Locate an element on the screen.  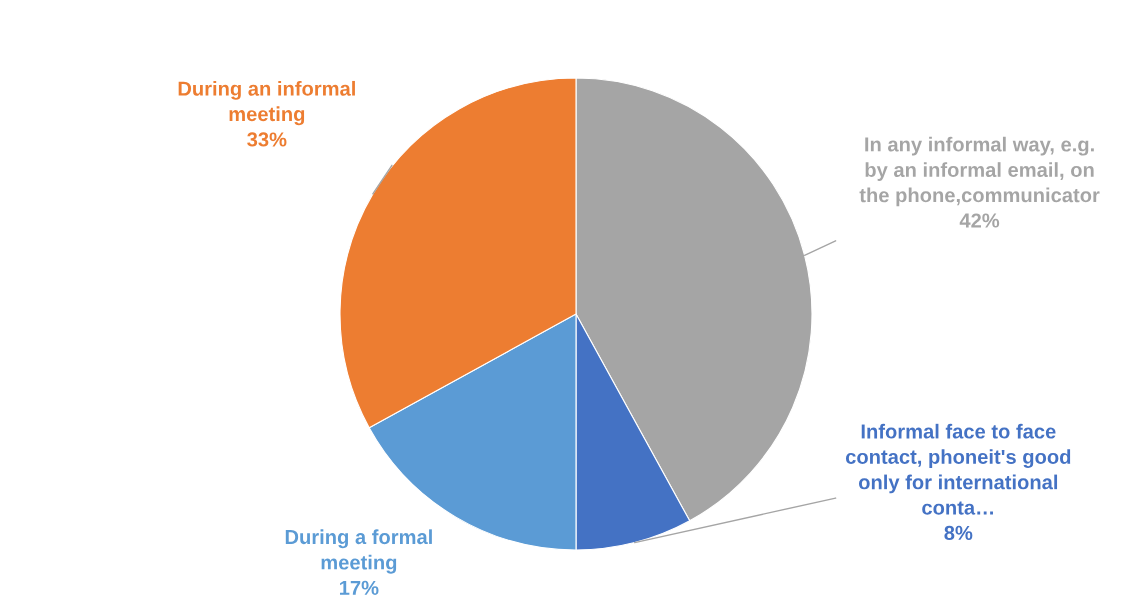
data-label: 17% is located at coordinates (359, 587).